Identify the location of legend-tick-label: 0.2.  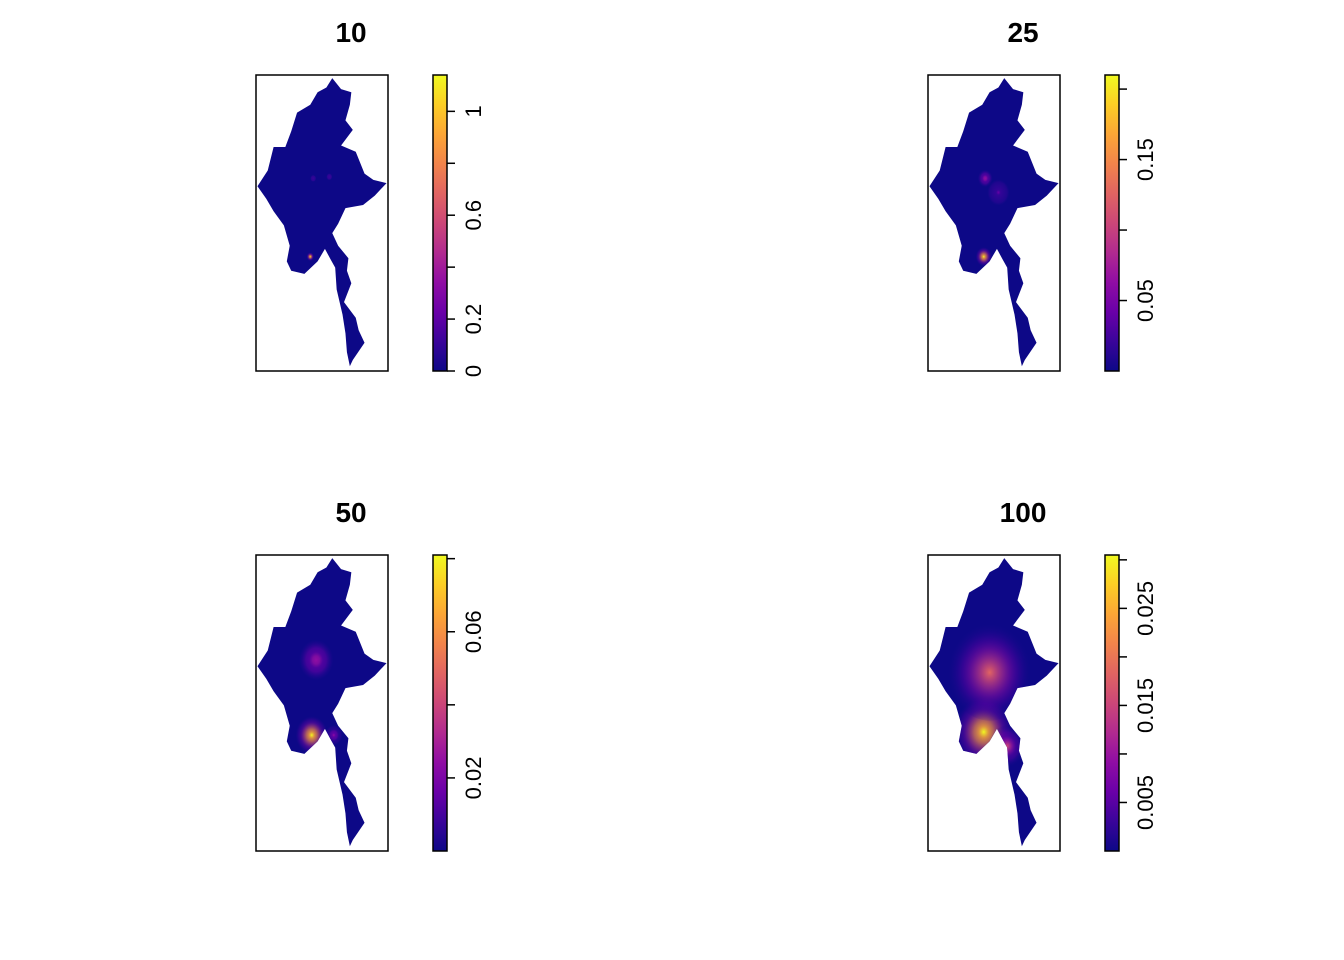
(473, 319).